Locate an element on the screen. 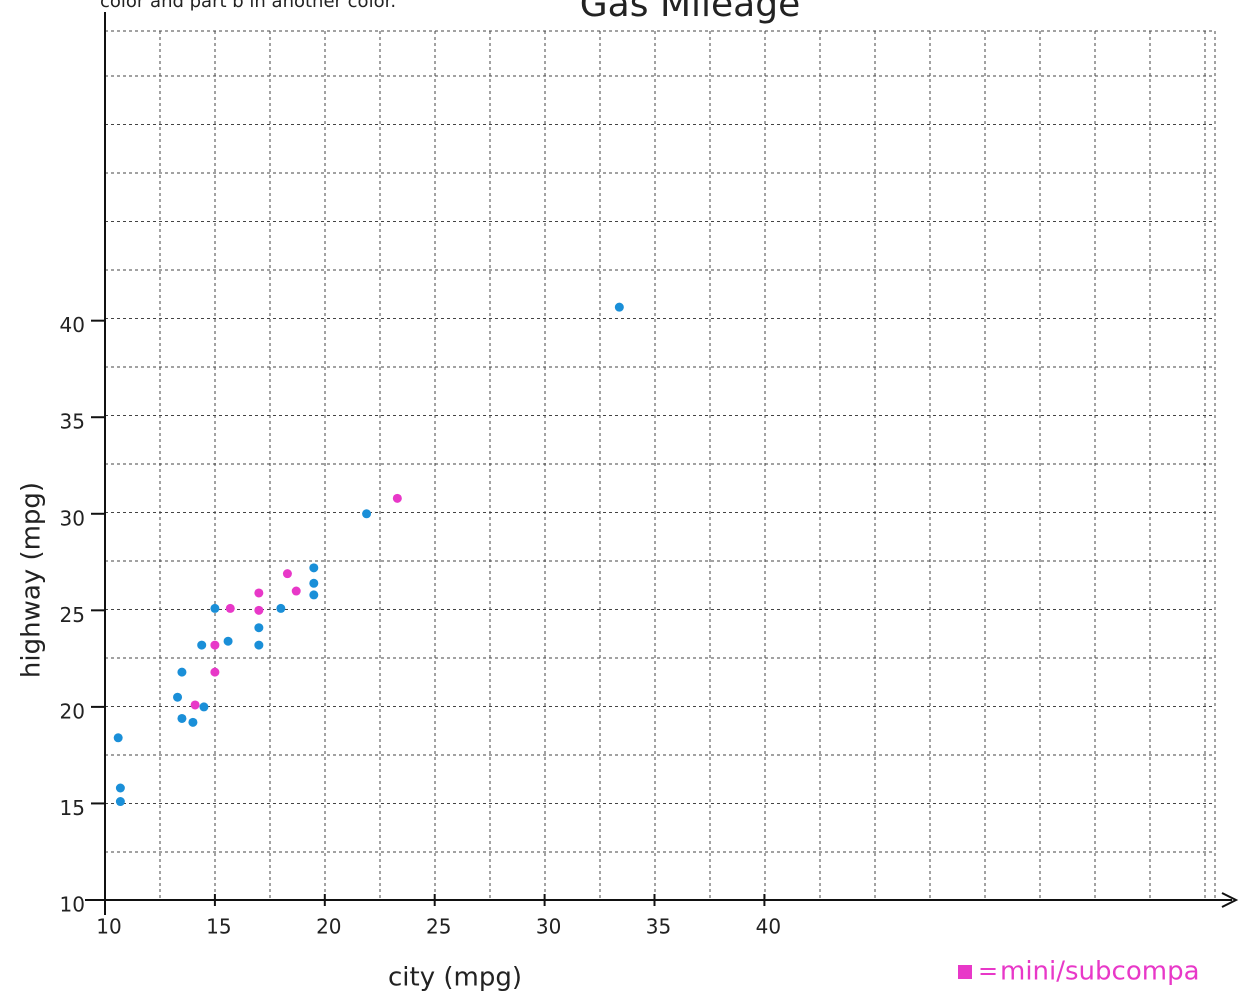  x-axis-label: city (mpg) is located at coordinates (455, 978).